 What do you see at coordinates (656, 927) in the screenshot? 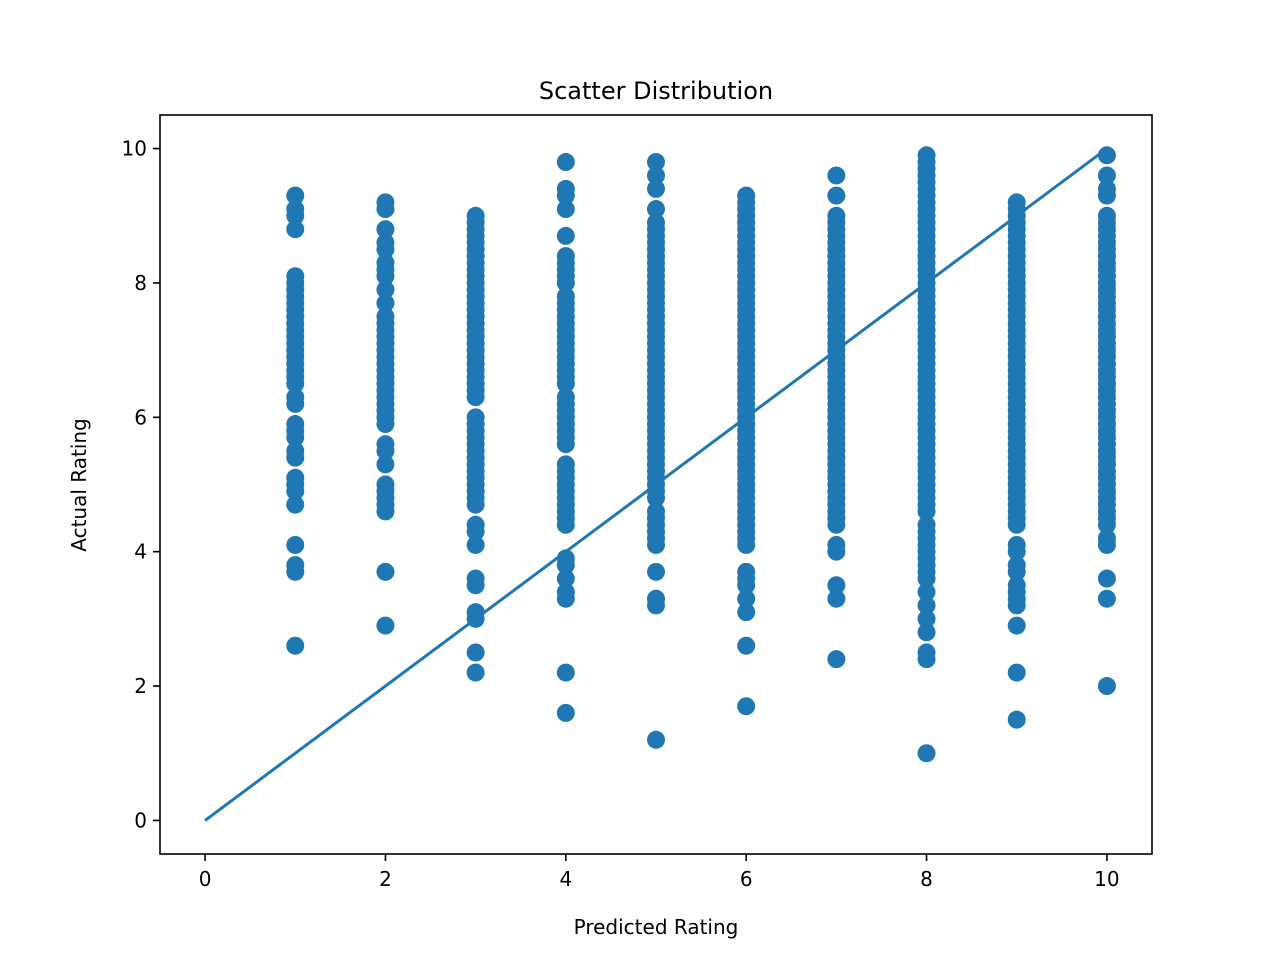
I see `x-axis-label: Predicted Rating` at bounding box center [656, 927].